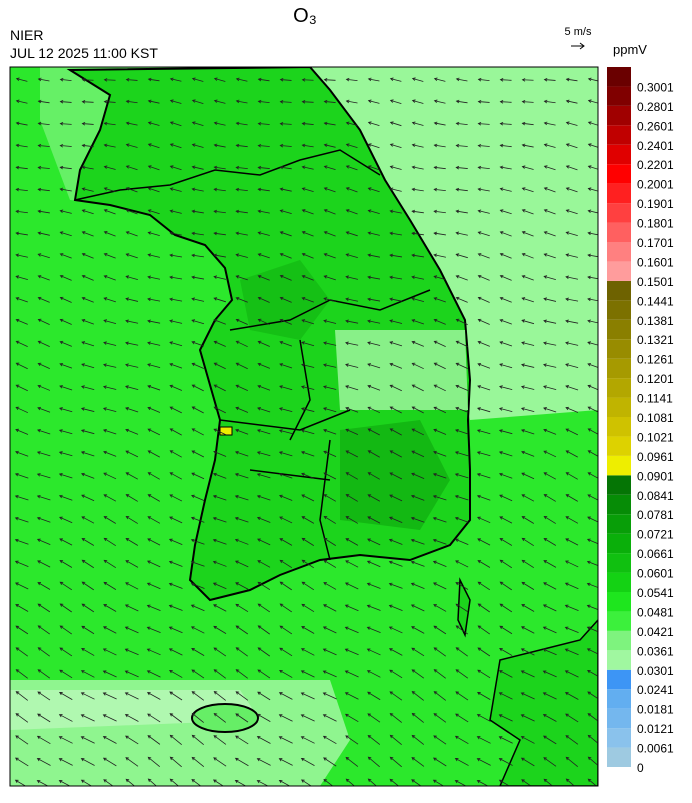 The width and height of the screenshot is (692, 803). I want to click on colorbar-label: 0.1321, so click(655, 340).